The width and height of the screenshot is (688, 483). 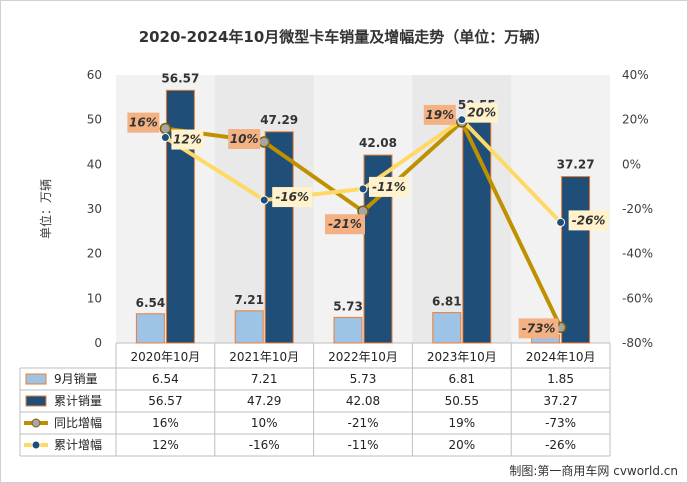 What do you see at coordinates (631, 164) in the screenshot?
I see `y2-tick-label: 0%` at bounding box center [631, 164].